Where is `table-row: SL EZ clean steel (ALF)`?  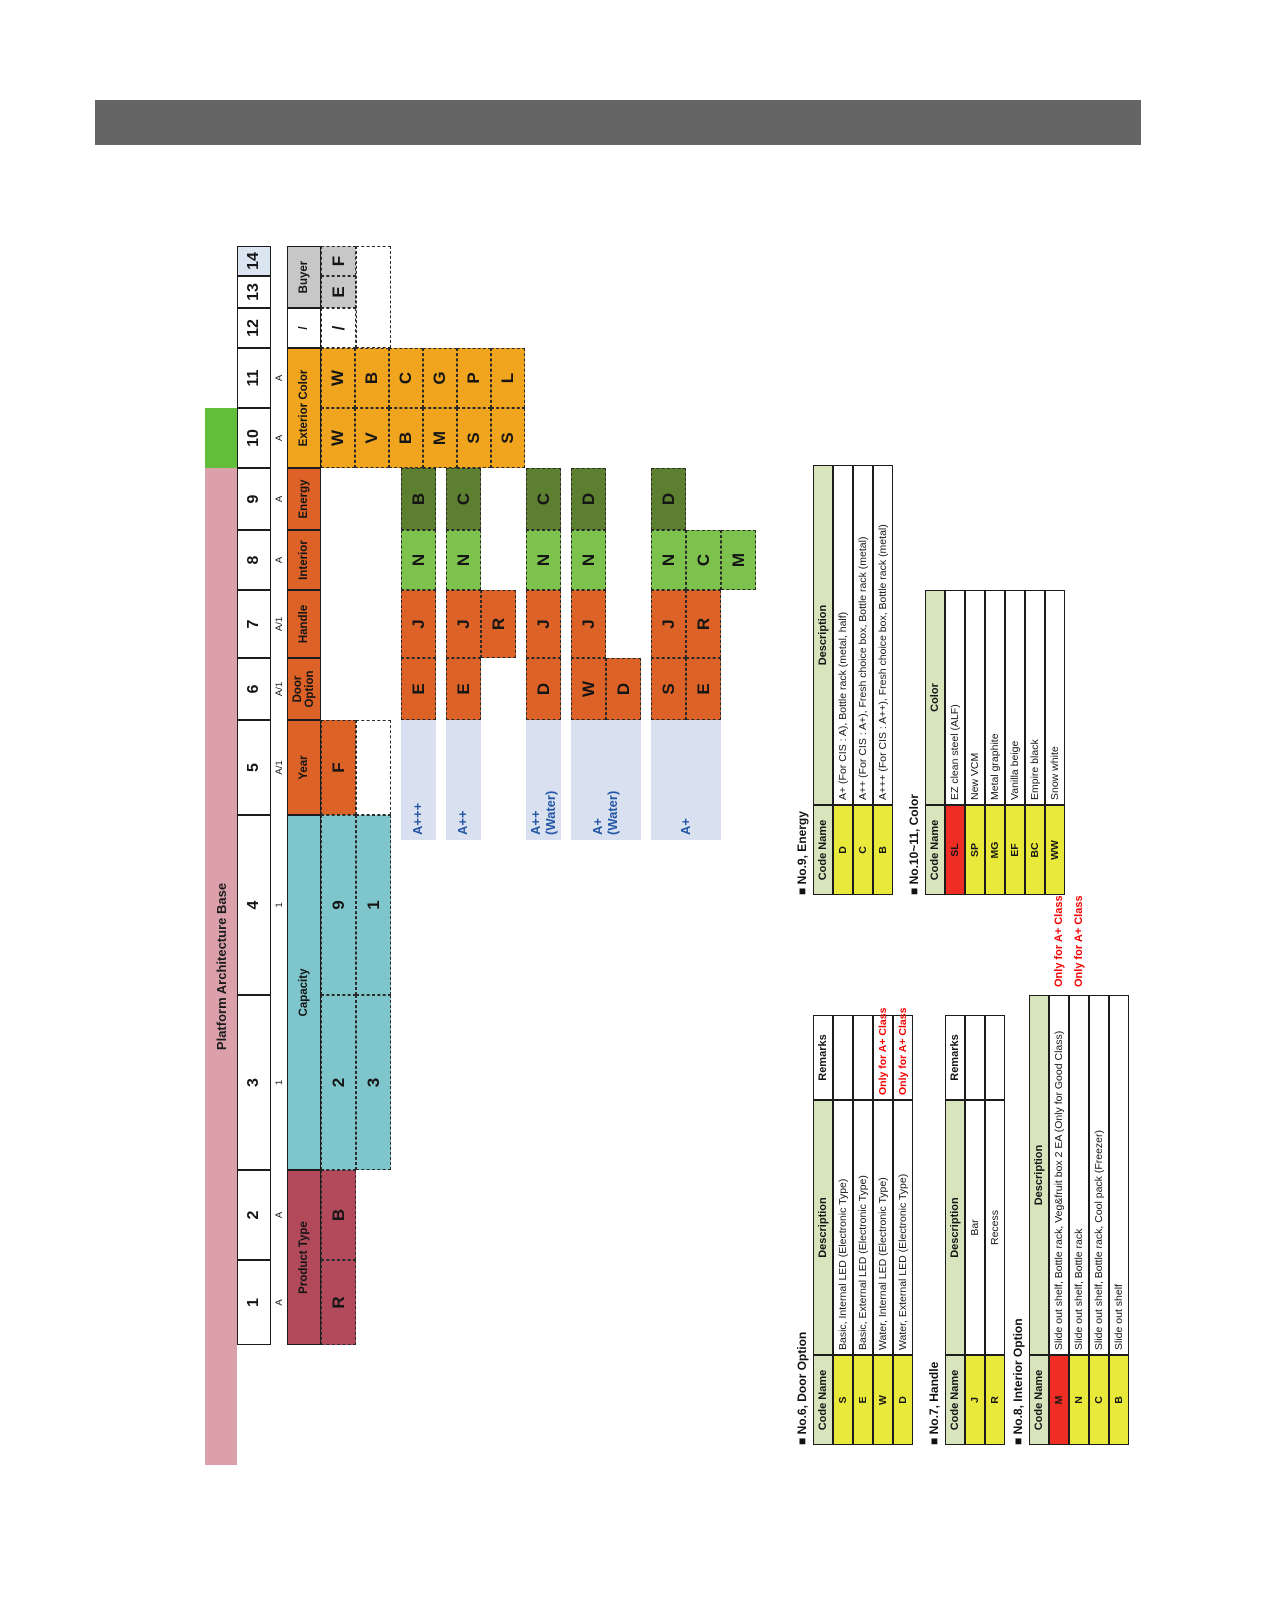
table-row: SL EZ clean steel (ALF) is located at coordinates (955, 742).